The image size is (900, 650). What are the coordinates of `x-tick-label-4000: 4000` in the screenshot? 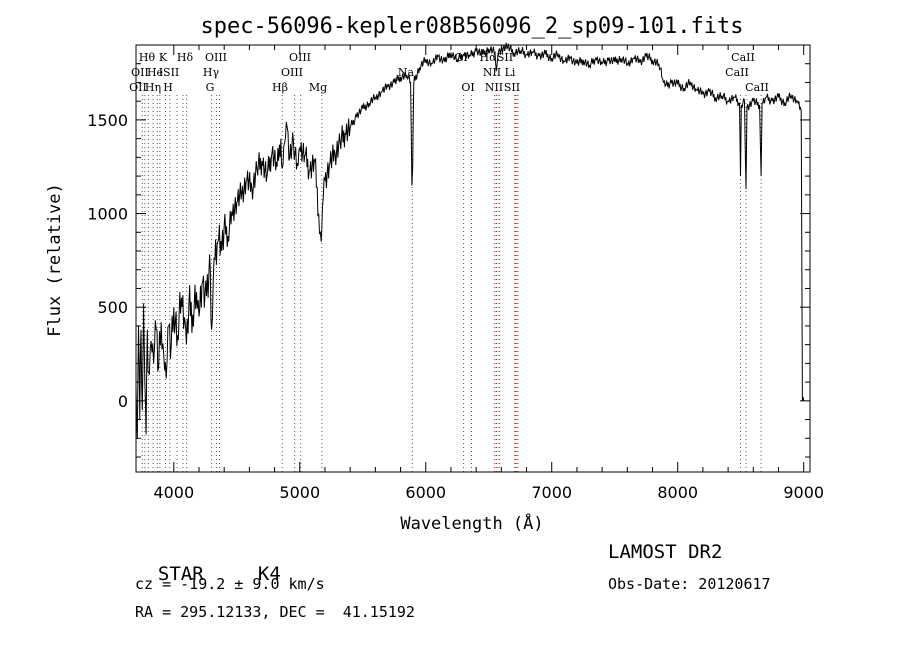 It's located at (173, 492).